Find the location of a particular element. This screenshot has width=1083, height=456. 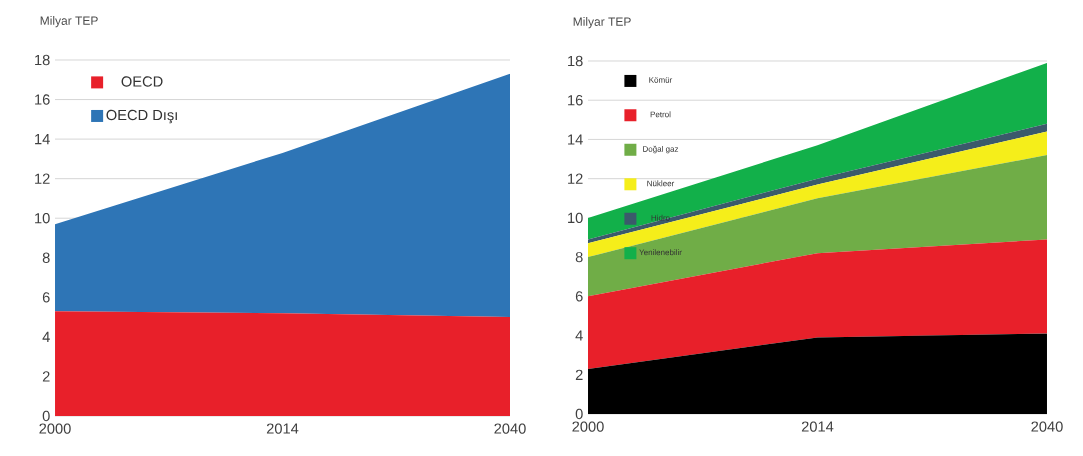

legend-label: Hidro is located at coordinates (660, 217).